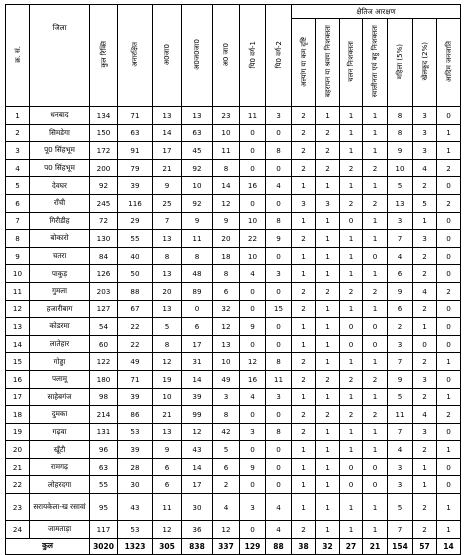 Image resolution: width=465 pixels, height=555 pixels. Describe the element at coordinates (103, 432) in the screenshot. I see `cell-value: 131` at that location.